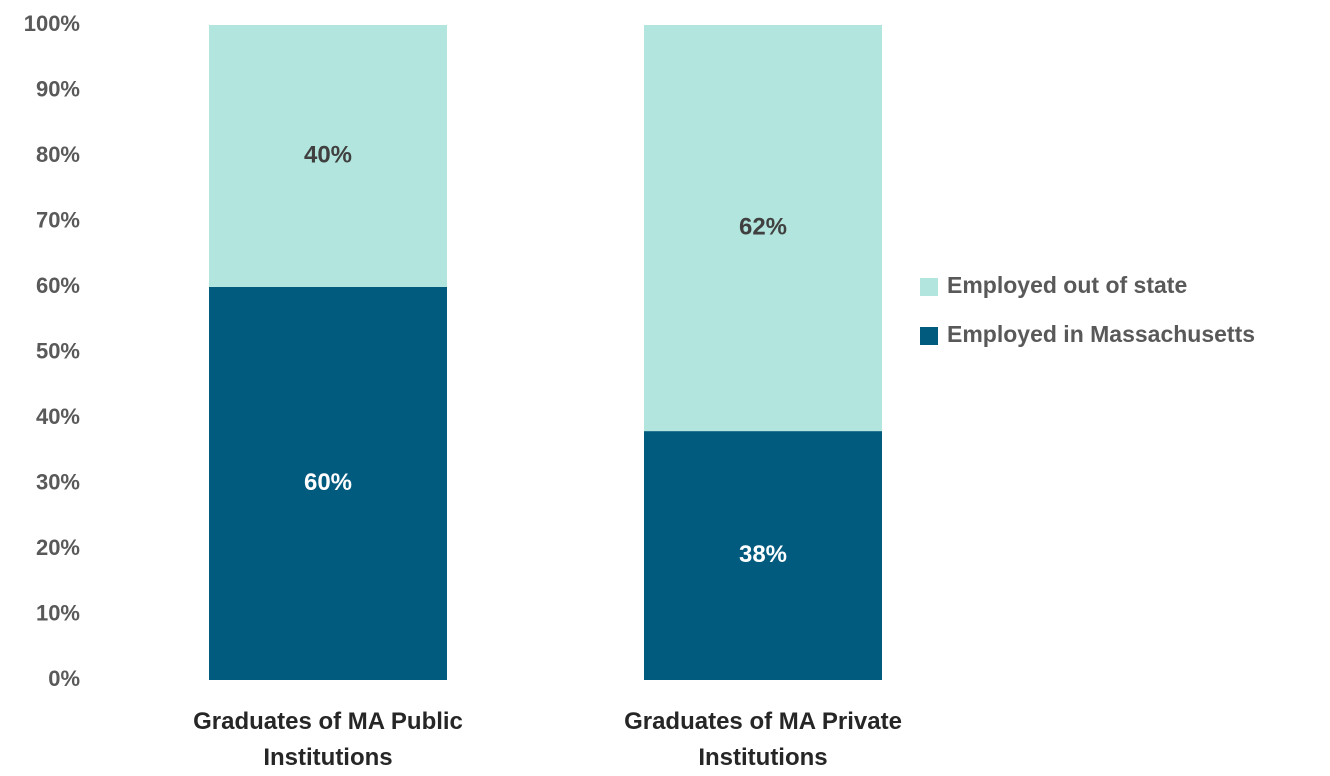 The image size is (1330, 776). What do you see at coordinates (58, 612) in the screenshot?
I see `y-tick-label: 10%` at bounding box center [58, 612].